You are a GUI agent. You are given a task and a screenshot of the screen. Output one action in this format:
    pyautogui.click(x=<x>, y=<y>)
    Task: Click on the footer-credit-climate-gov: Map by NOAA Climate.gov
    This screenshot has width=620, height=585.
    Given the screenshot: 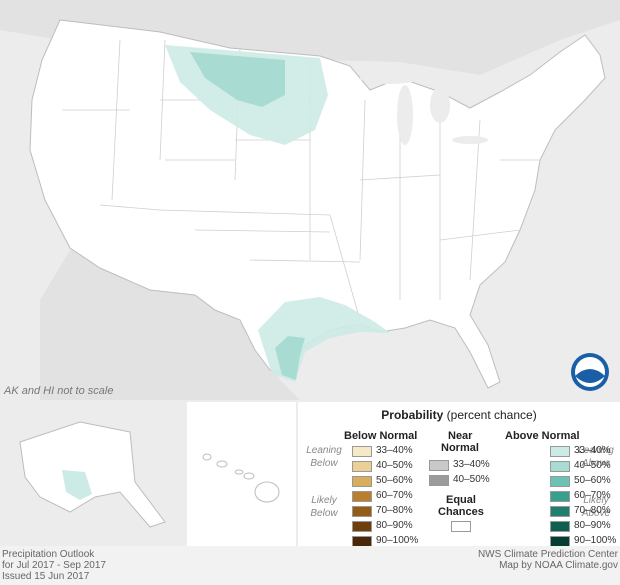 What is the action you would take?
    pyautogui.click(x=558, y=565)
    